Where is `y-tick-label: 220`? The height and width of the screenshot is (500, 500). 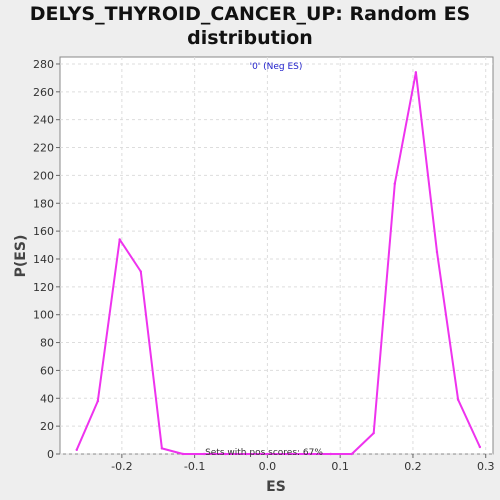
y-tick-label: 220 is located at coordinates (43, 148).